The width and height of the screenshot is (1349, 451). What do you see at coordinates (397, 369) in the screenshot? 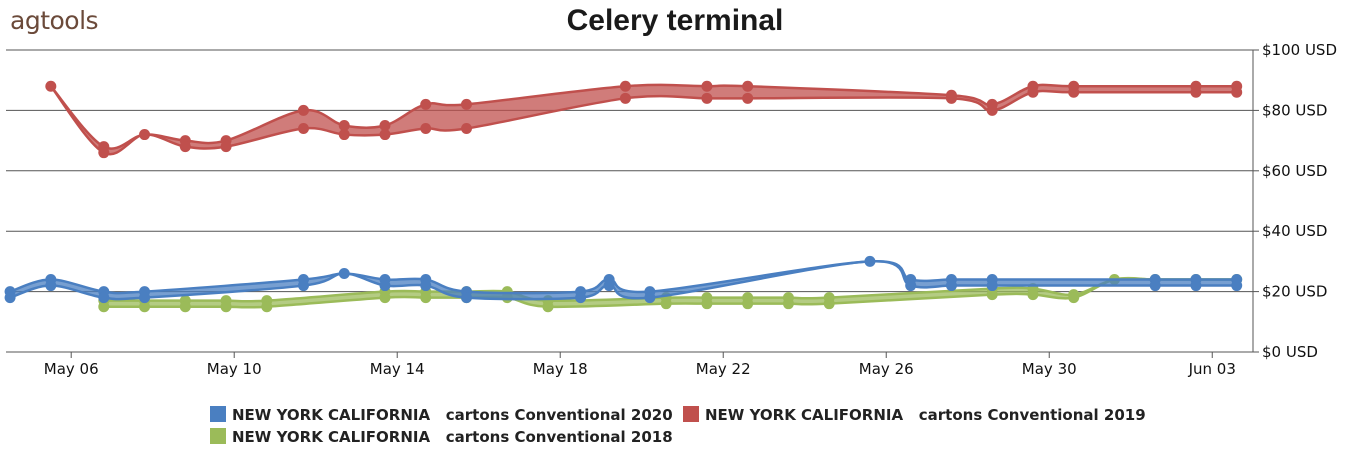
I see `x-tick-label: May 14` at bounding box center [397, 369].